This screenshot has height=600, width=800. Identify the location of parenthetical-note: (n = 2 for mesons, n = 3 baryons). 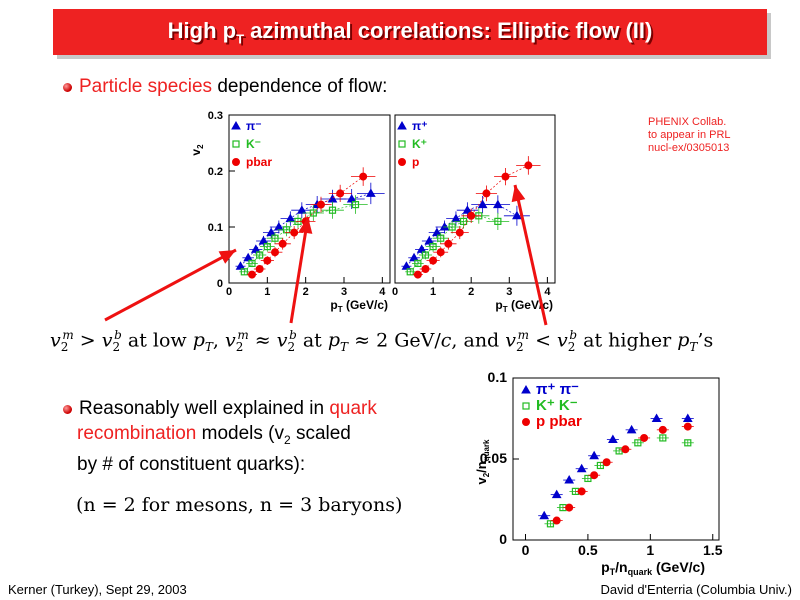
(239, 505).